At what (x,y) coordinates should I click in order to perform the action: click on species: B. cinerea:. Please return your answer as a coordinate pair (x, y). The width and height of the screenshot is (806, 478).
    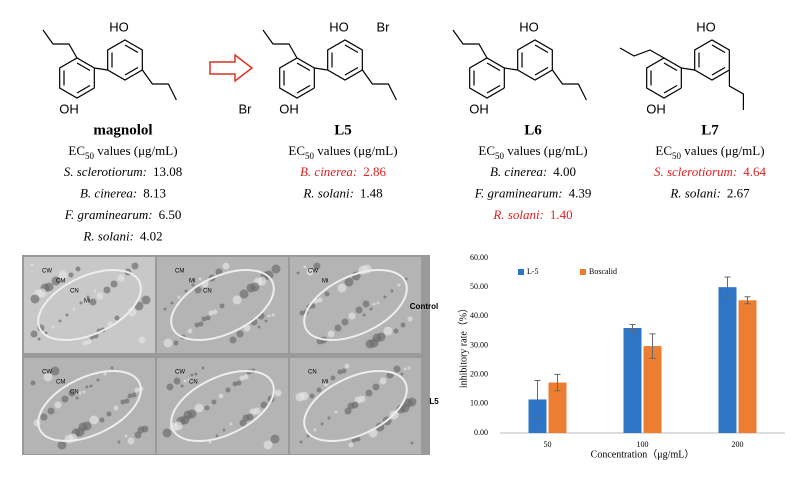
    Looking at the image, I should click on (108, 192).